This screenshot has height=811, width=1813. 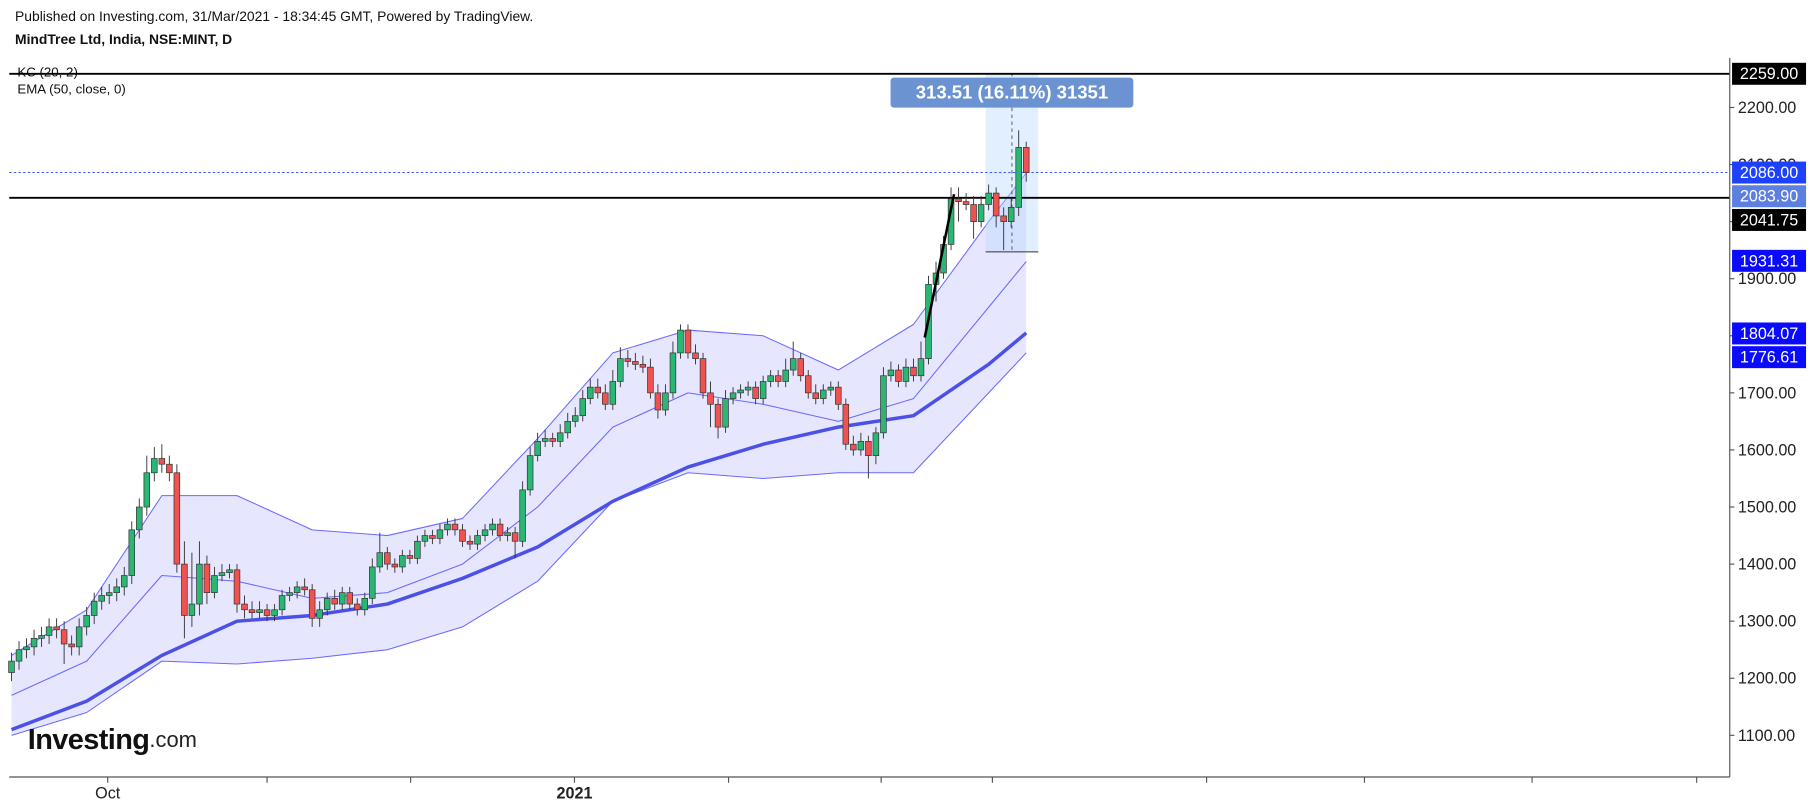 What do you see at coordinates (47, 71) in the screenshot?
I see `legend-kc: KC (20, 2)` at bounding box center [47, 71].